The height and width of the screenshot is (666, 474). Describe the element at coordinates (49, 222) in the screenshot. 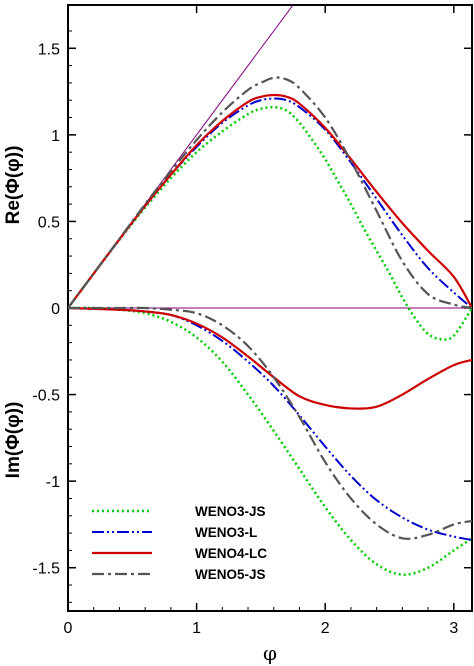

I see `y-tick-label: 0.5` at that location.